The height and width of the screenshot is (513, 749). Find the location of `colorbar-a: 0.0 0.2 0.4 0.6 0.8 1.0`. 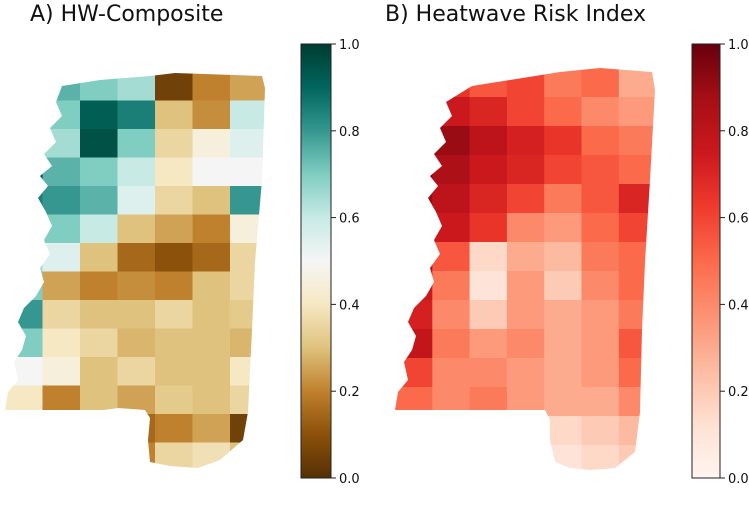

colorbar-a: 0.0 0.2 0.4 0.6 0.8 1.0 is located at coordinates (330, 262).